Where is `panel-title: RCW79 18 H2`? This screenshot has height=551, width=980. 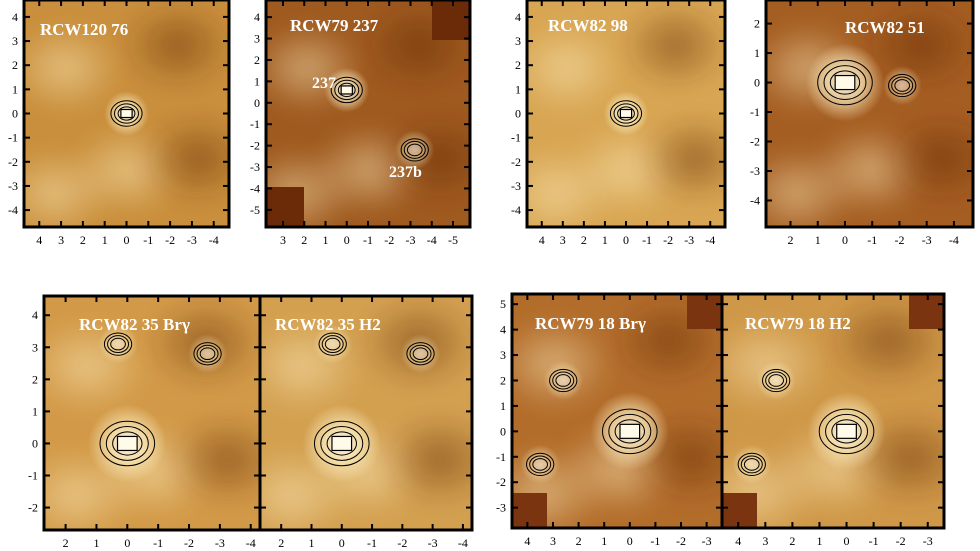 panel-title: RCW79 18 H2 is located at coordinates (798, 323).